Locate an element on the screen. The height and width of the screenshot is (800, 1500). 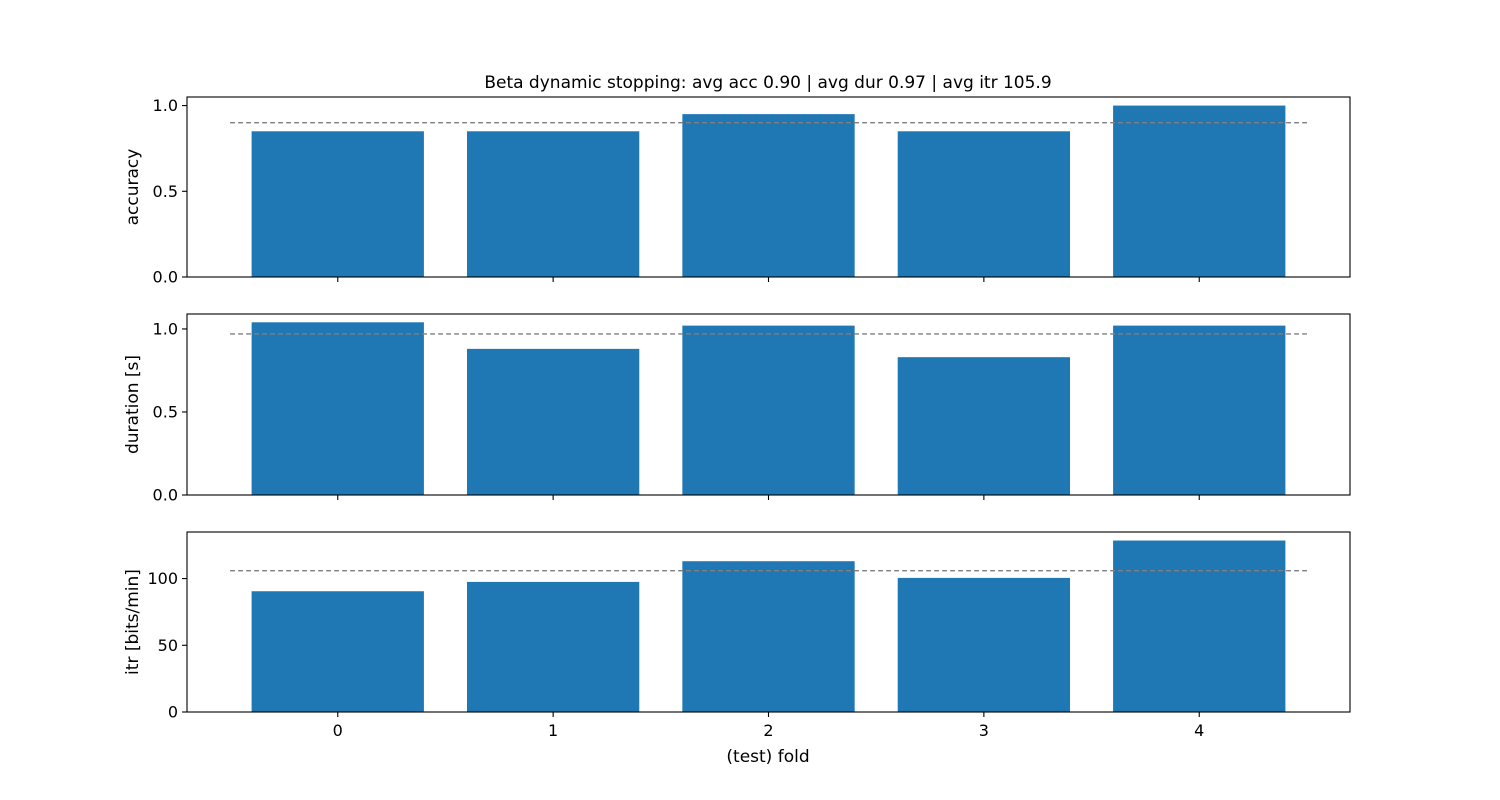
x-tick-label: 2 is located at coordinates (768, 730).